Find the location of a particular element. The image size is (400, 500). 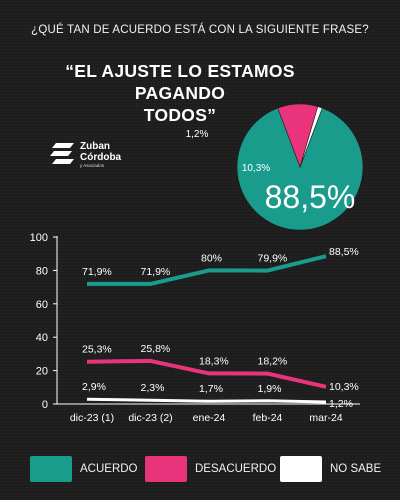

logo-line-2: Córdoba is located at coordinates (101, 157).